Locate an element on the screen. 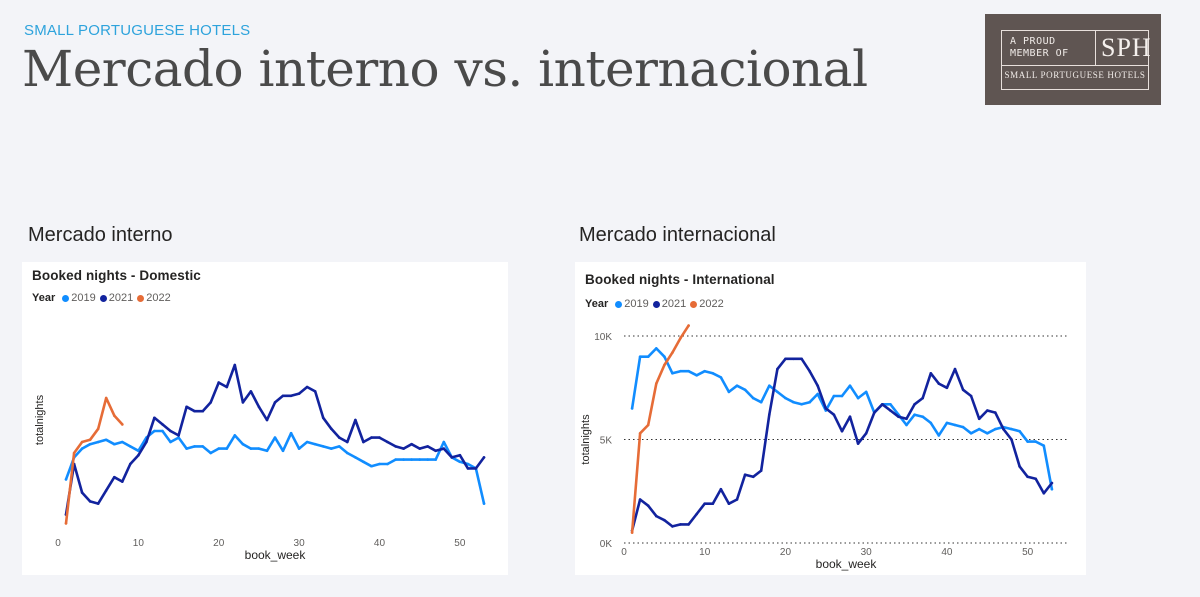 Image resolution: width=1200 pixels, height=597 pixels. series-line-2022 is located at coordinates (660, 429).